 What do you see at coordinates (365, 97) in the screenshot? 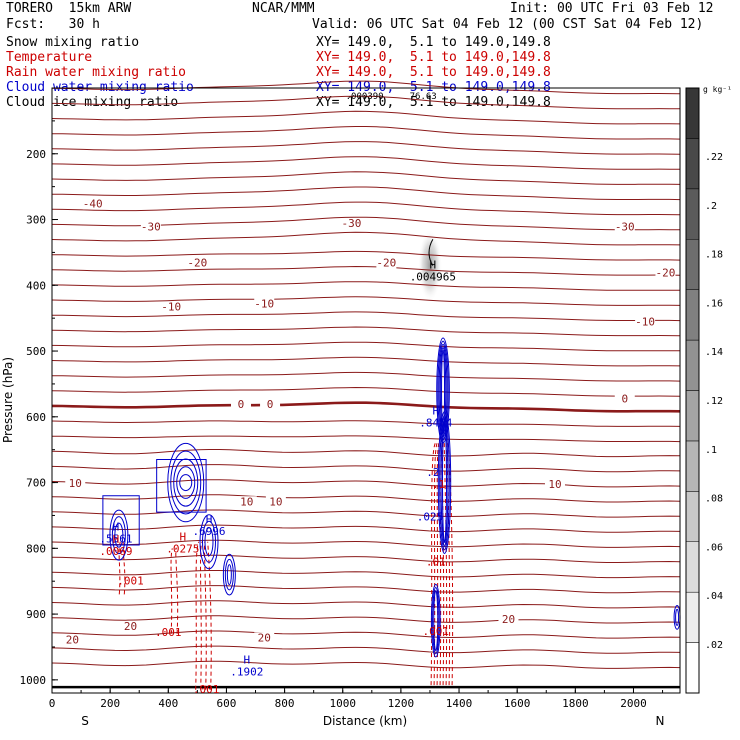
I see `inline-value-label: .000390` at bounding box center [365, 97].